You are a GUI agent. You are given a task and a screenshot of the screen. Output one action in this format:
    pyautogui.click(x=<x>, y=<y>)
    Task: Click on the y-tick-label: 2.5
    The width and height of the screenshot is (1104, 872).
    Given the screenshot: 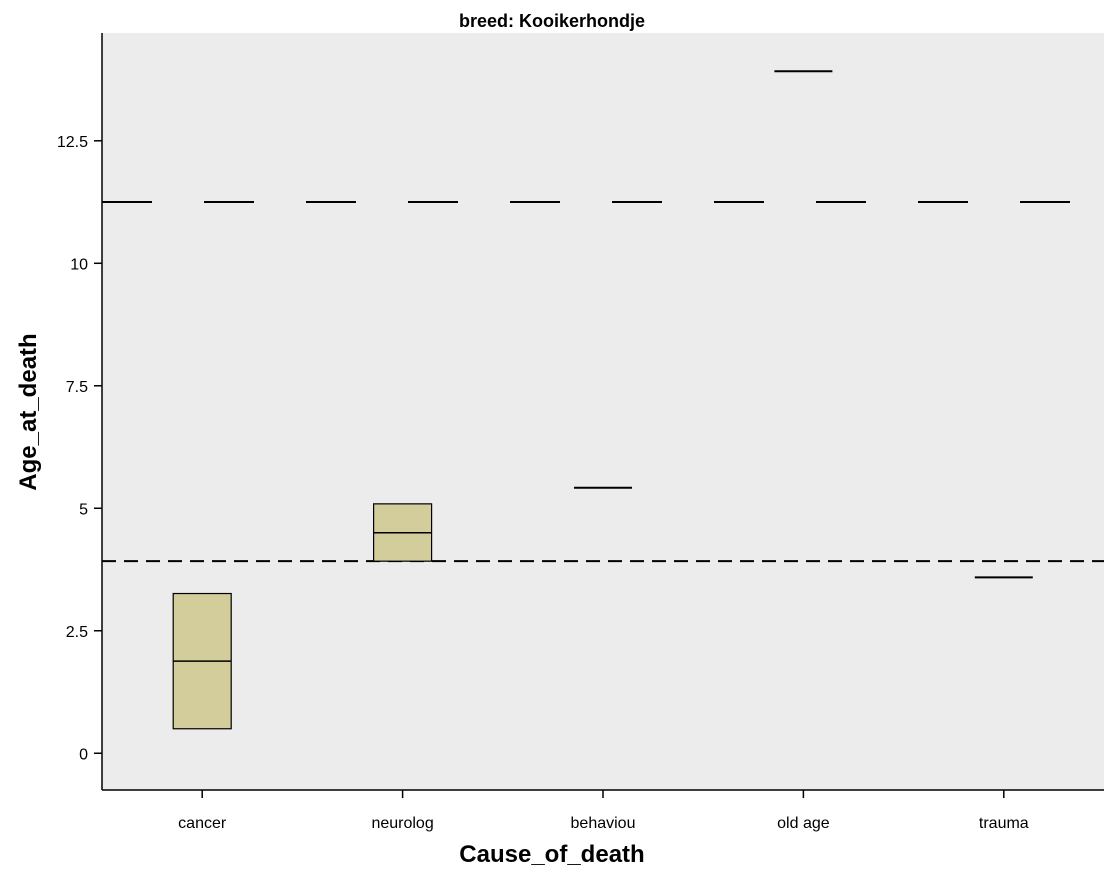 What is the action you would take?
    pyautogui.click(x=77, y=632)
    